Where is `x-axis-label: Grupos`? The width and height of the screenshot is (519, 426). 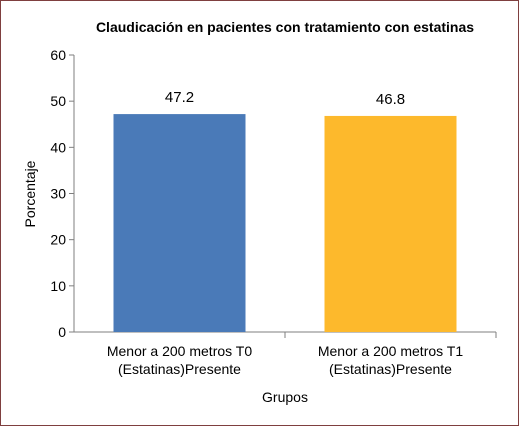 x-axis-label: Grupos is located at coordinates (285, 397).